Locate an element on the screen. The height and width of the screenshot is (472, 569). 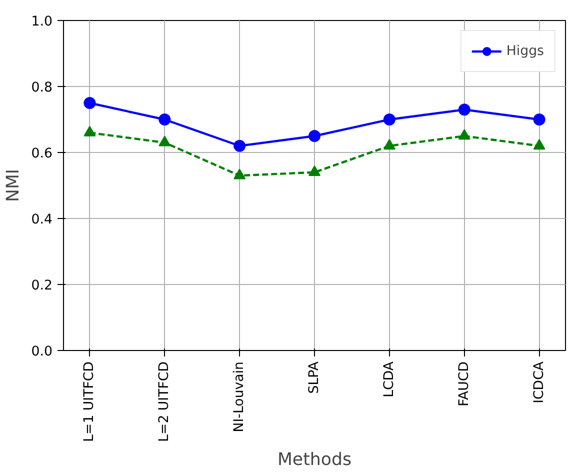
x-tick-label: L=1 UITFCD is located at coordinates (90, 401).